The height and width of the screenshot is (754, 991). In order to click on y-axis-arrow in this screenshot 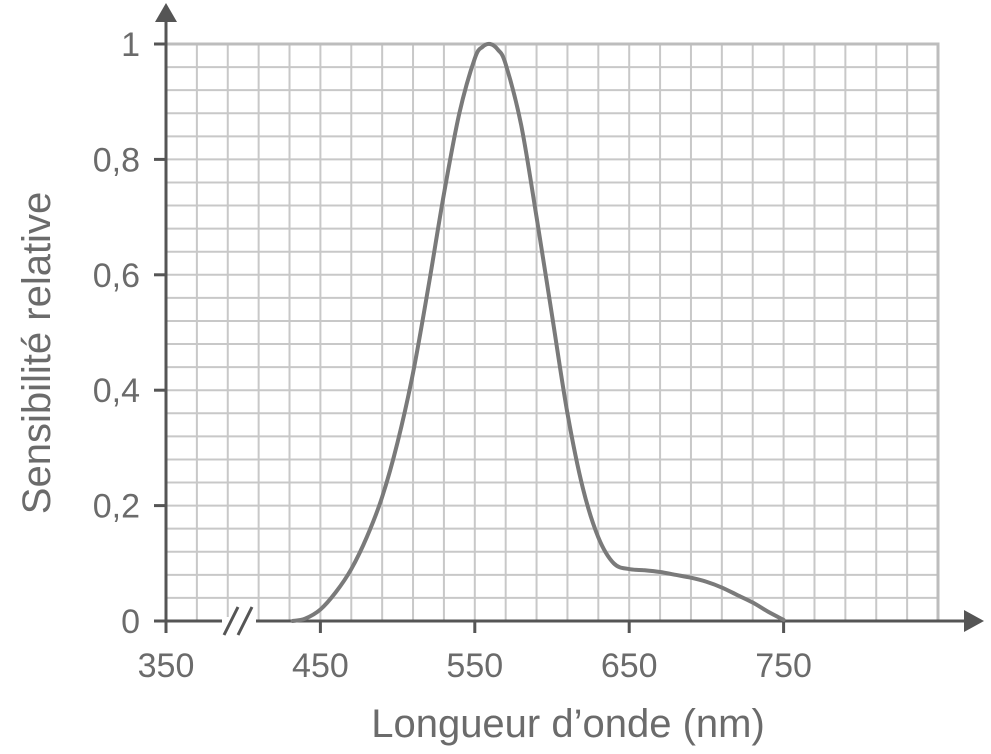, I will do `click(166, 12)`.